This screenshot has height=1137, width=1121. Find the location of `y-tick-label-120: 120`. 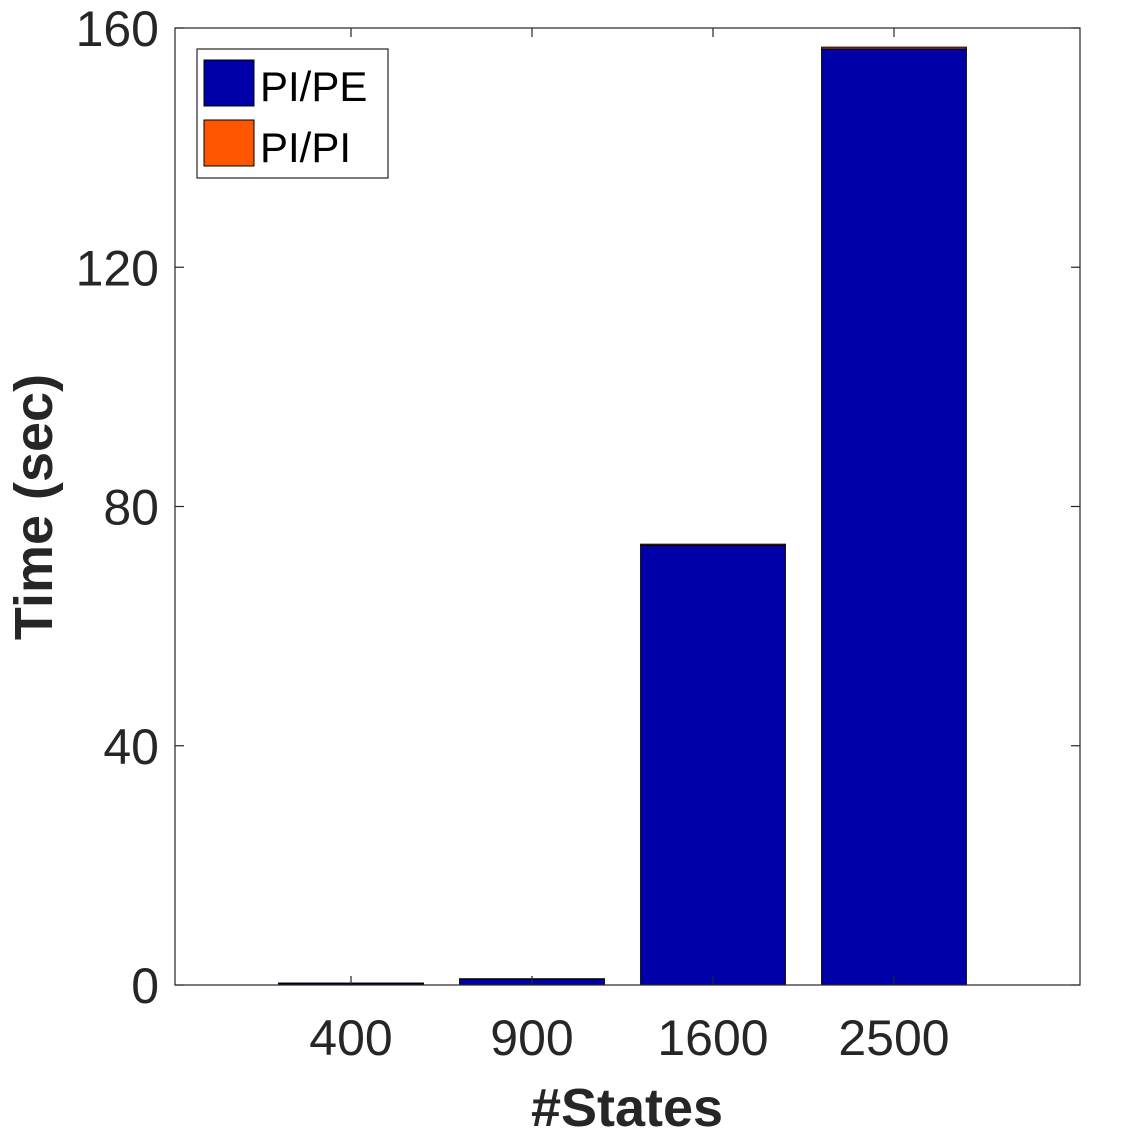

y-tick-label-120: 120 is located at coordinates (117, 268).